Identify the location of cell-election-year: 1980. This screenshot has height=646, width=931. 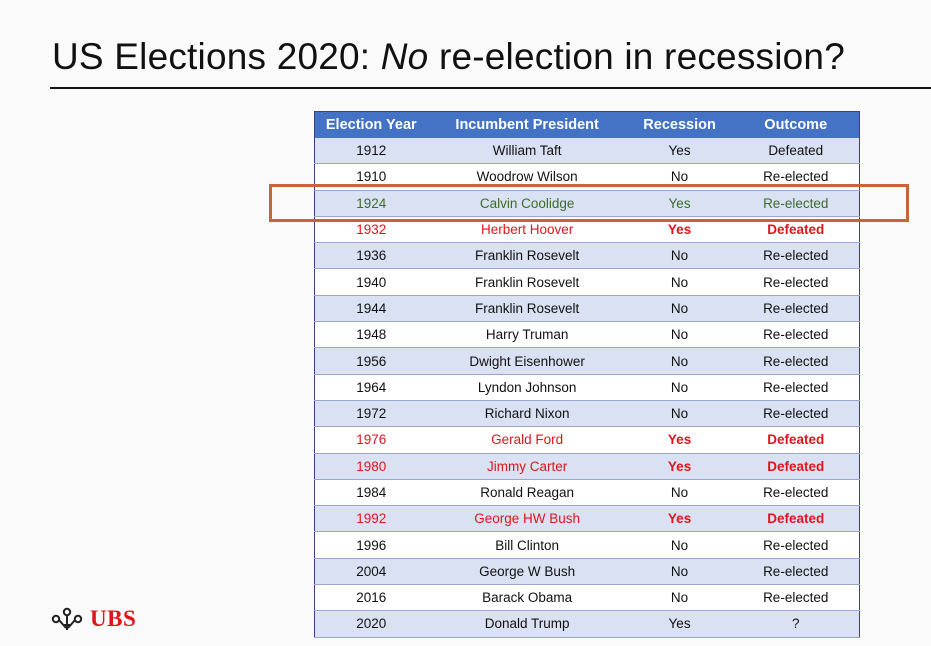
(371, 466).